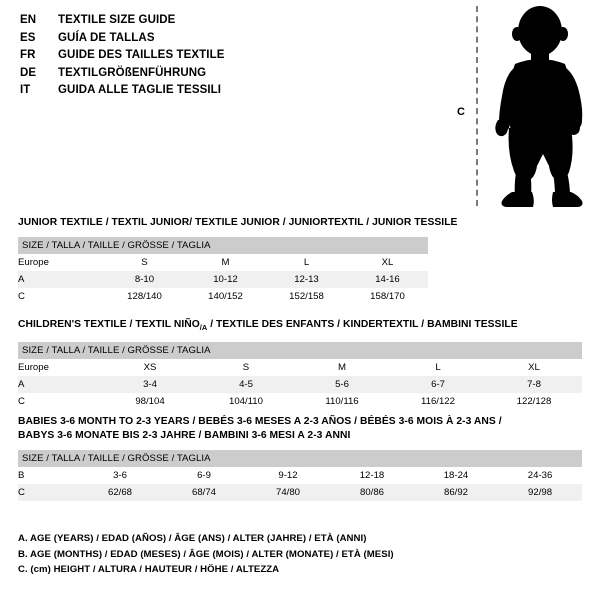  Describe the element at coordinates (288, 492) in the screenshot. I see `table-cell: 74/80` at that location.